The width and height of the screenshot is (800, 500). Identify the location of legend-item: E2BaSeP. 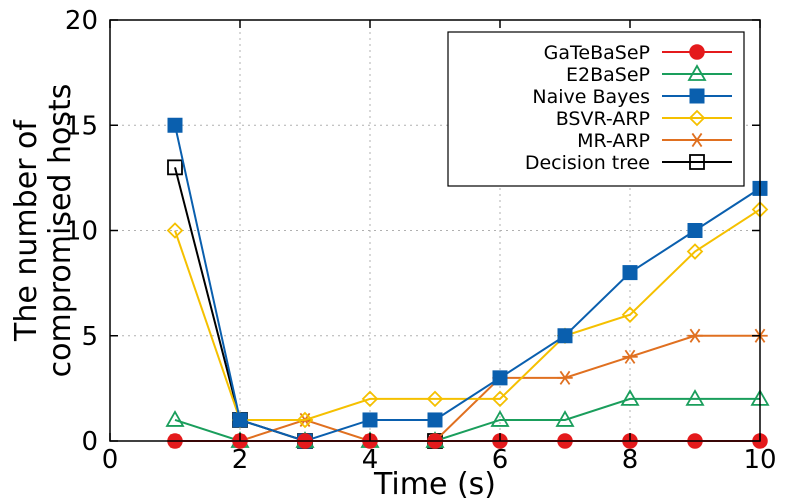
(649, 75).